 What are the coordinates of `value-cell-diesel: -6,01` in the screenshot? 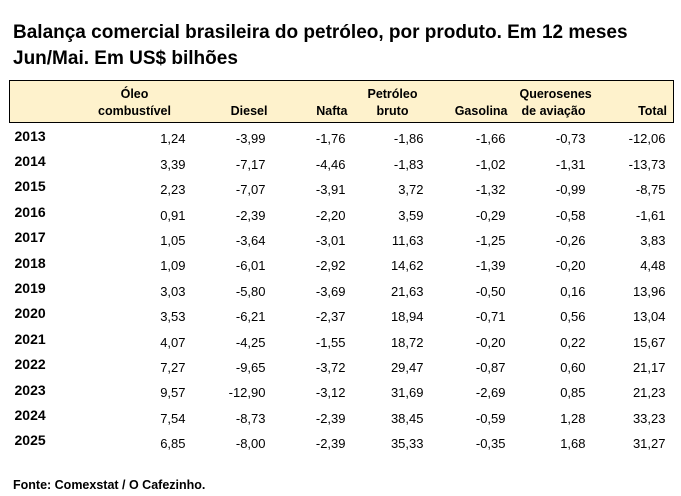 It's located at (250, 266).